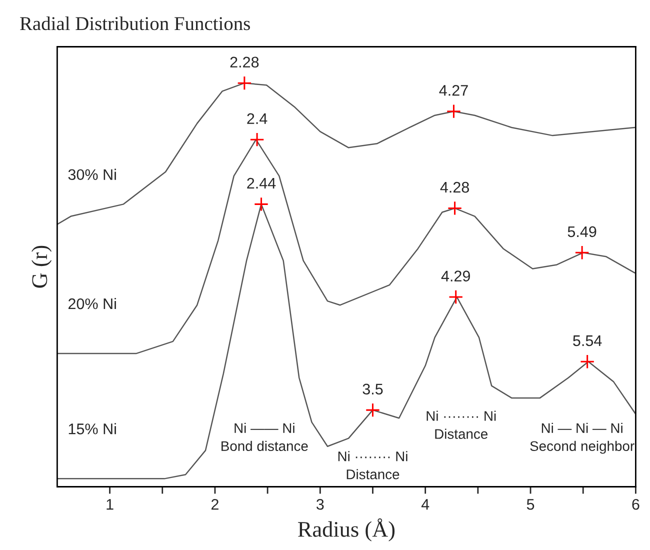 This screenshot has height=550, width=650. I want to click on x-tick-label: 2, so click(214, 504).